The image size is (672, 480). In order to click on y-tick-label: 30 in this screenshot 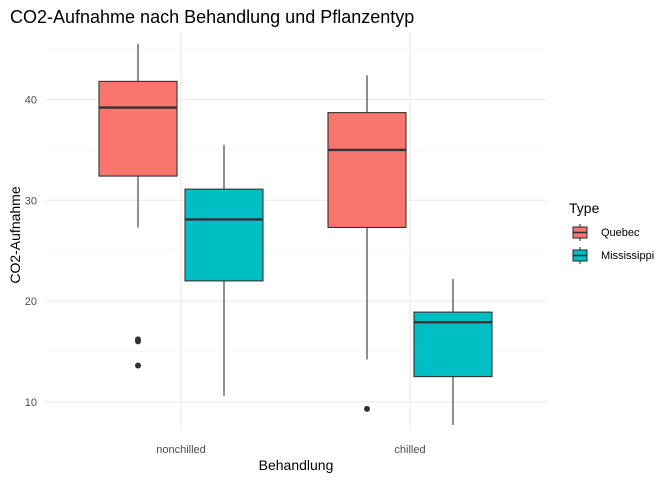, I will do `click(31, 201)`.